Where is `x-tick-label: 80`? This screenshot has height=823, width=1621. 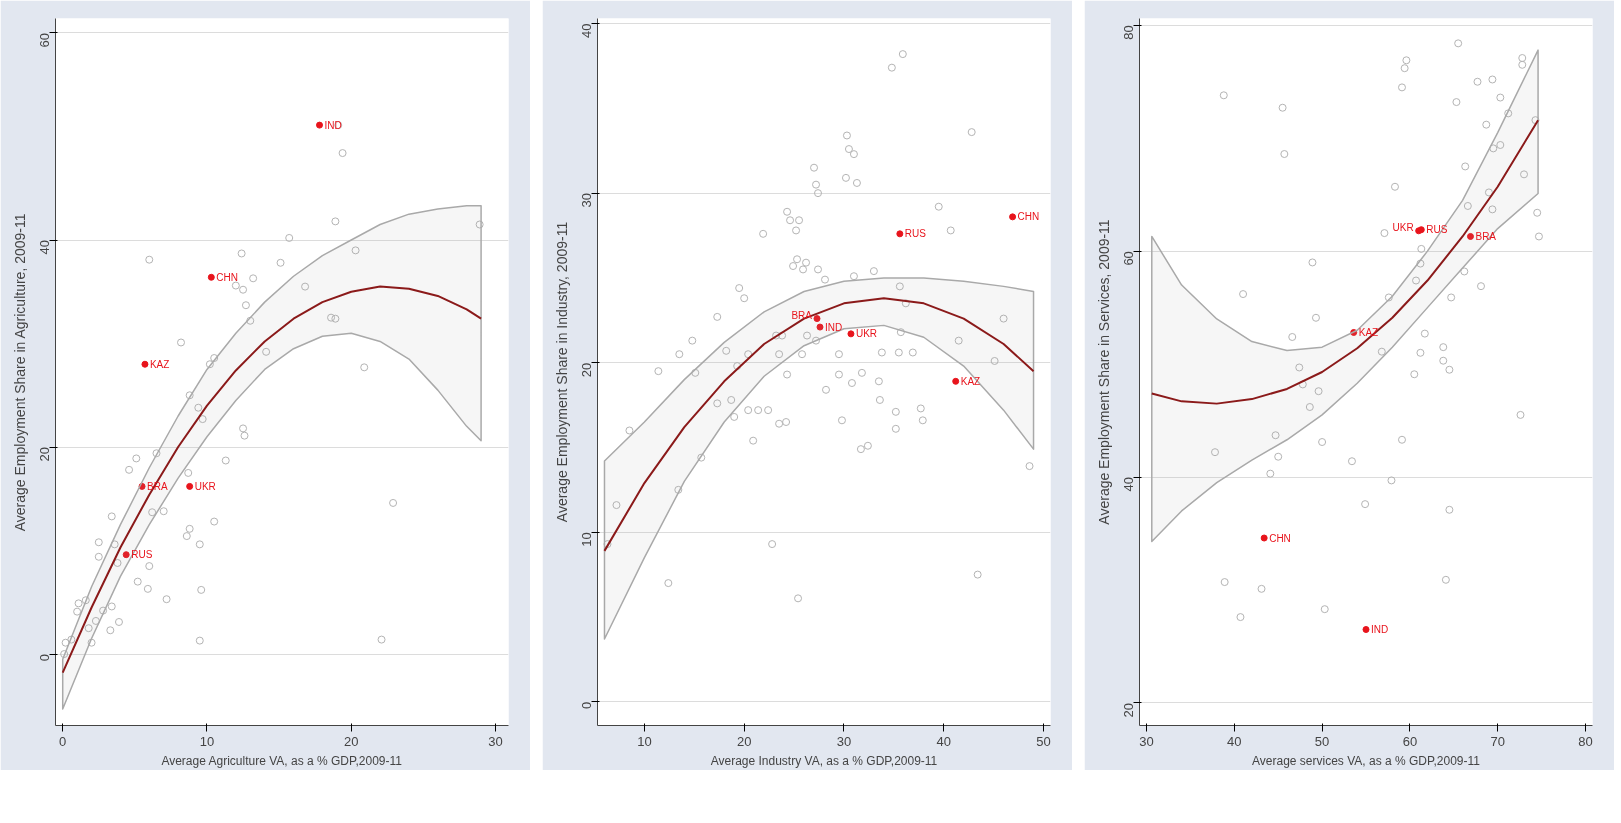
x-tick-label: 80 is located at coordinates (1585, 741).